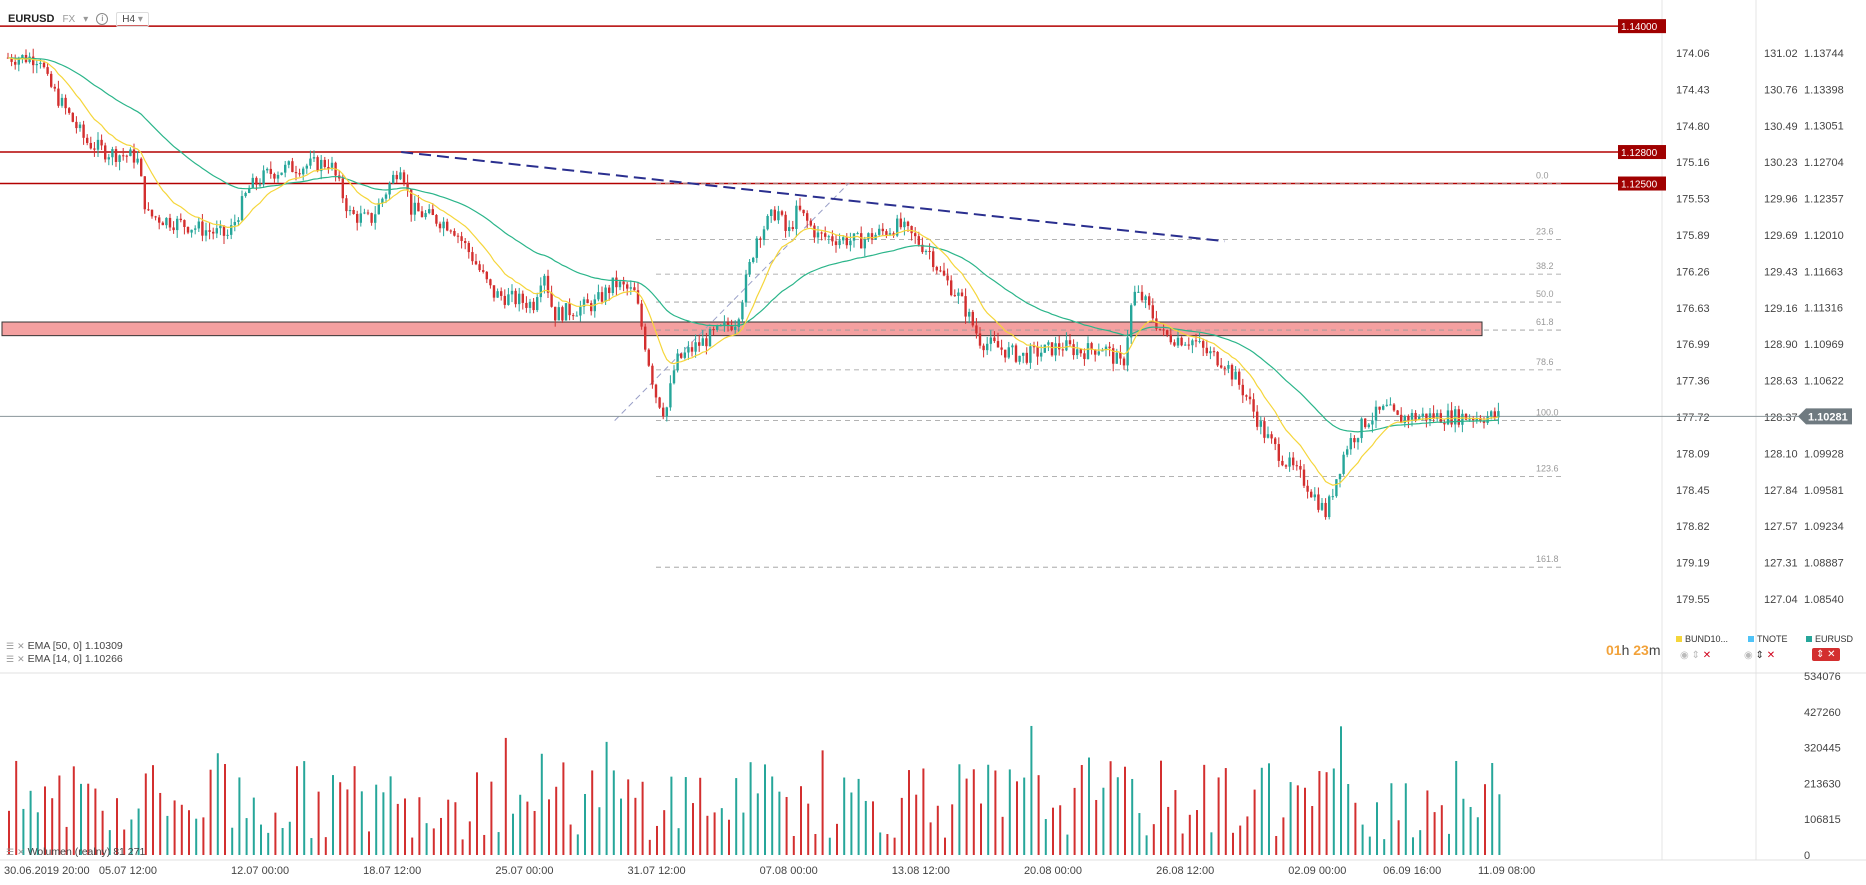 This screenshot has width=1866, height=885. I want to click on timeframe-select: H4 ▾, so click(132, 19).